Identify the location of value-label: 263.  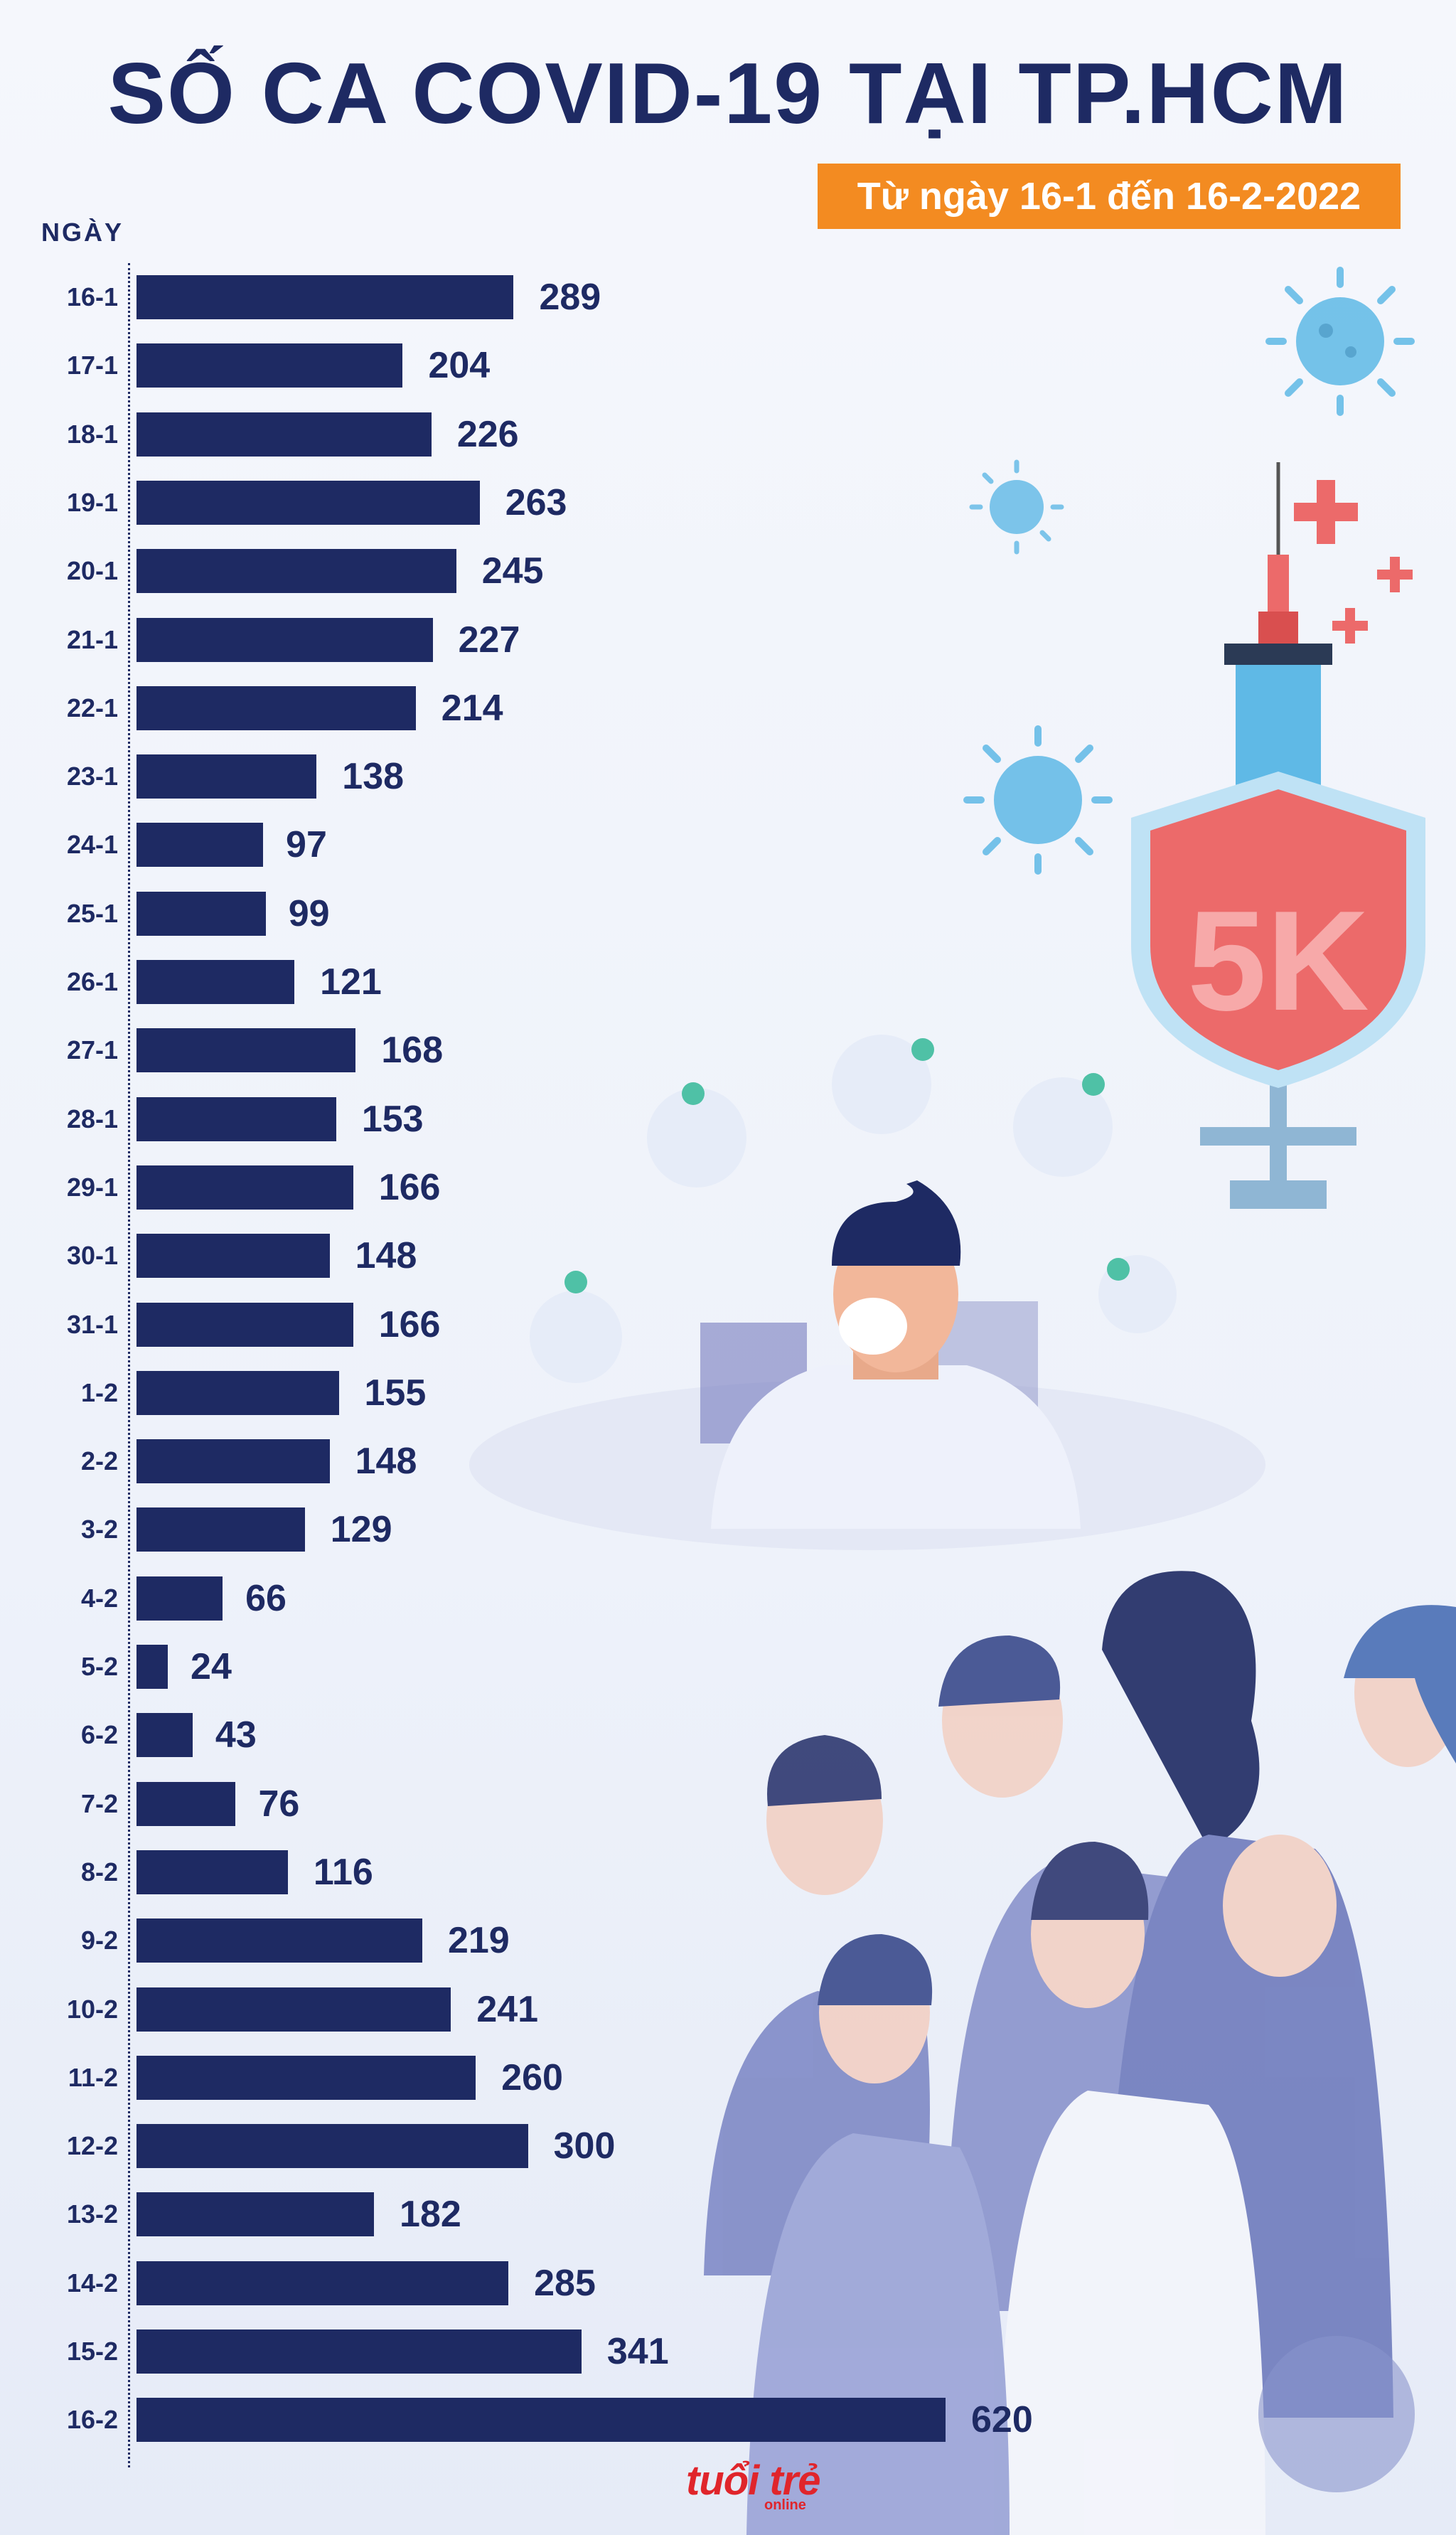
(536, 502).